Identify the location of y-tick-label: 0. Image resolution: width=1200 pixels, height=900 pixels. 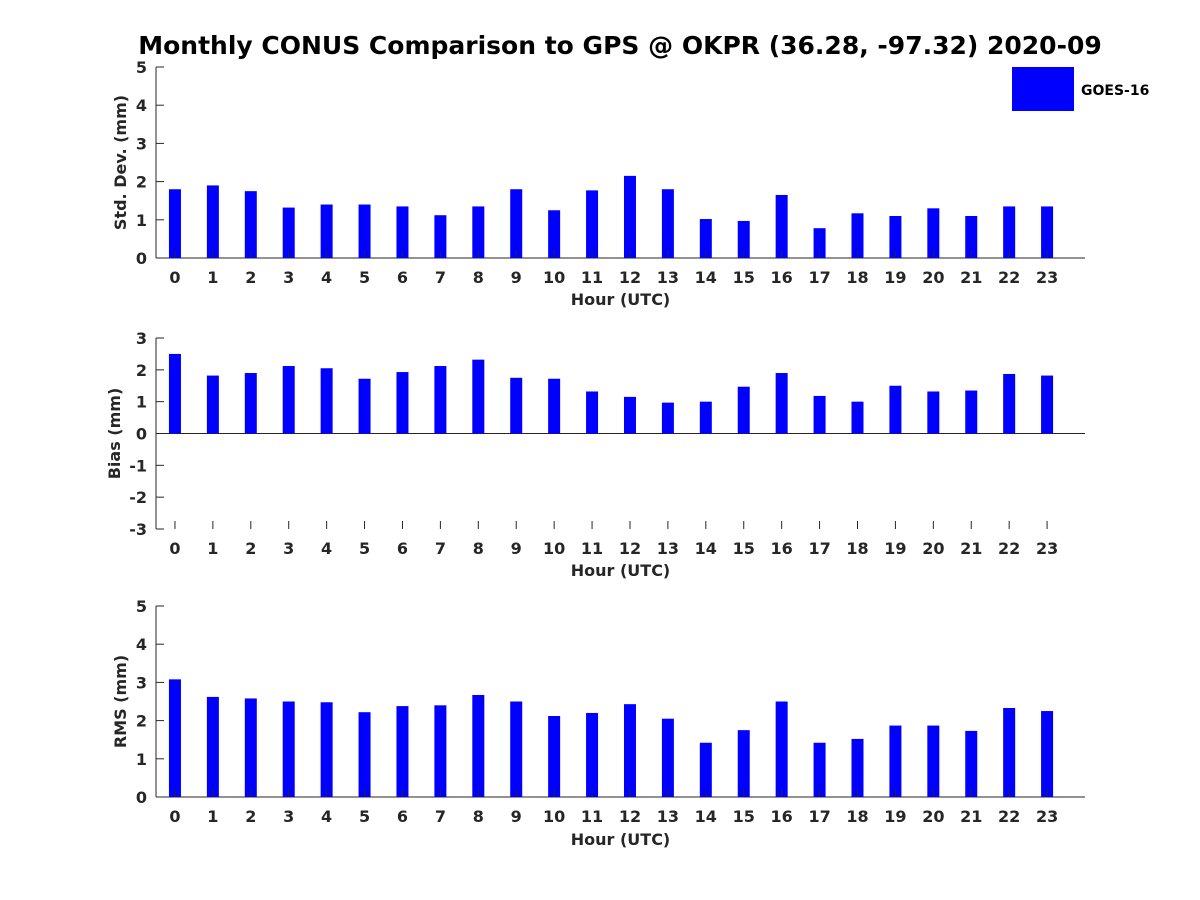
(141, 797).